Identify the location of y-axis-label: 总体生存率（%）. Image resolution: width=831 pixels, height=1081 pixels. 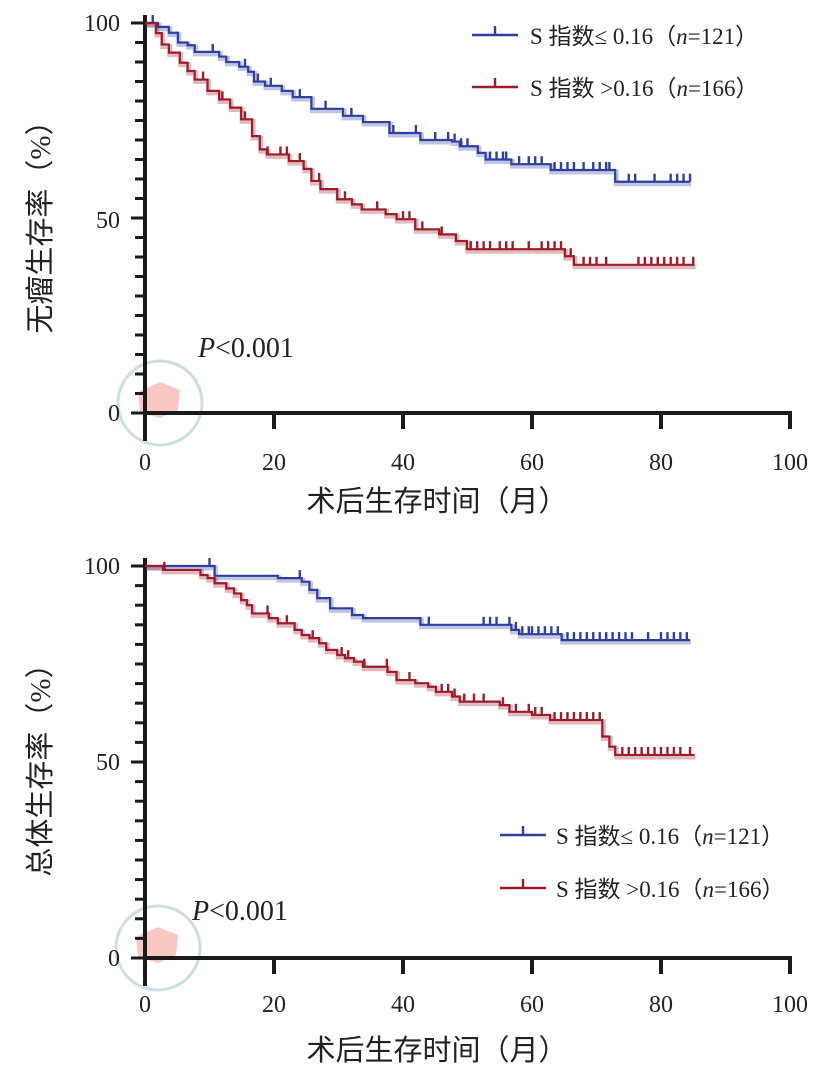
(40, 762).